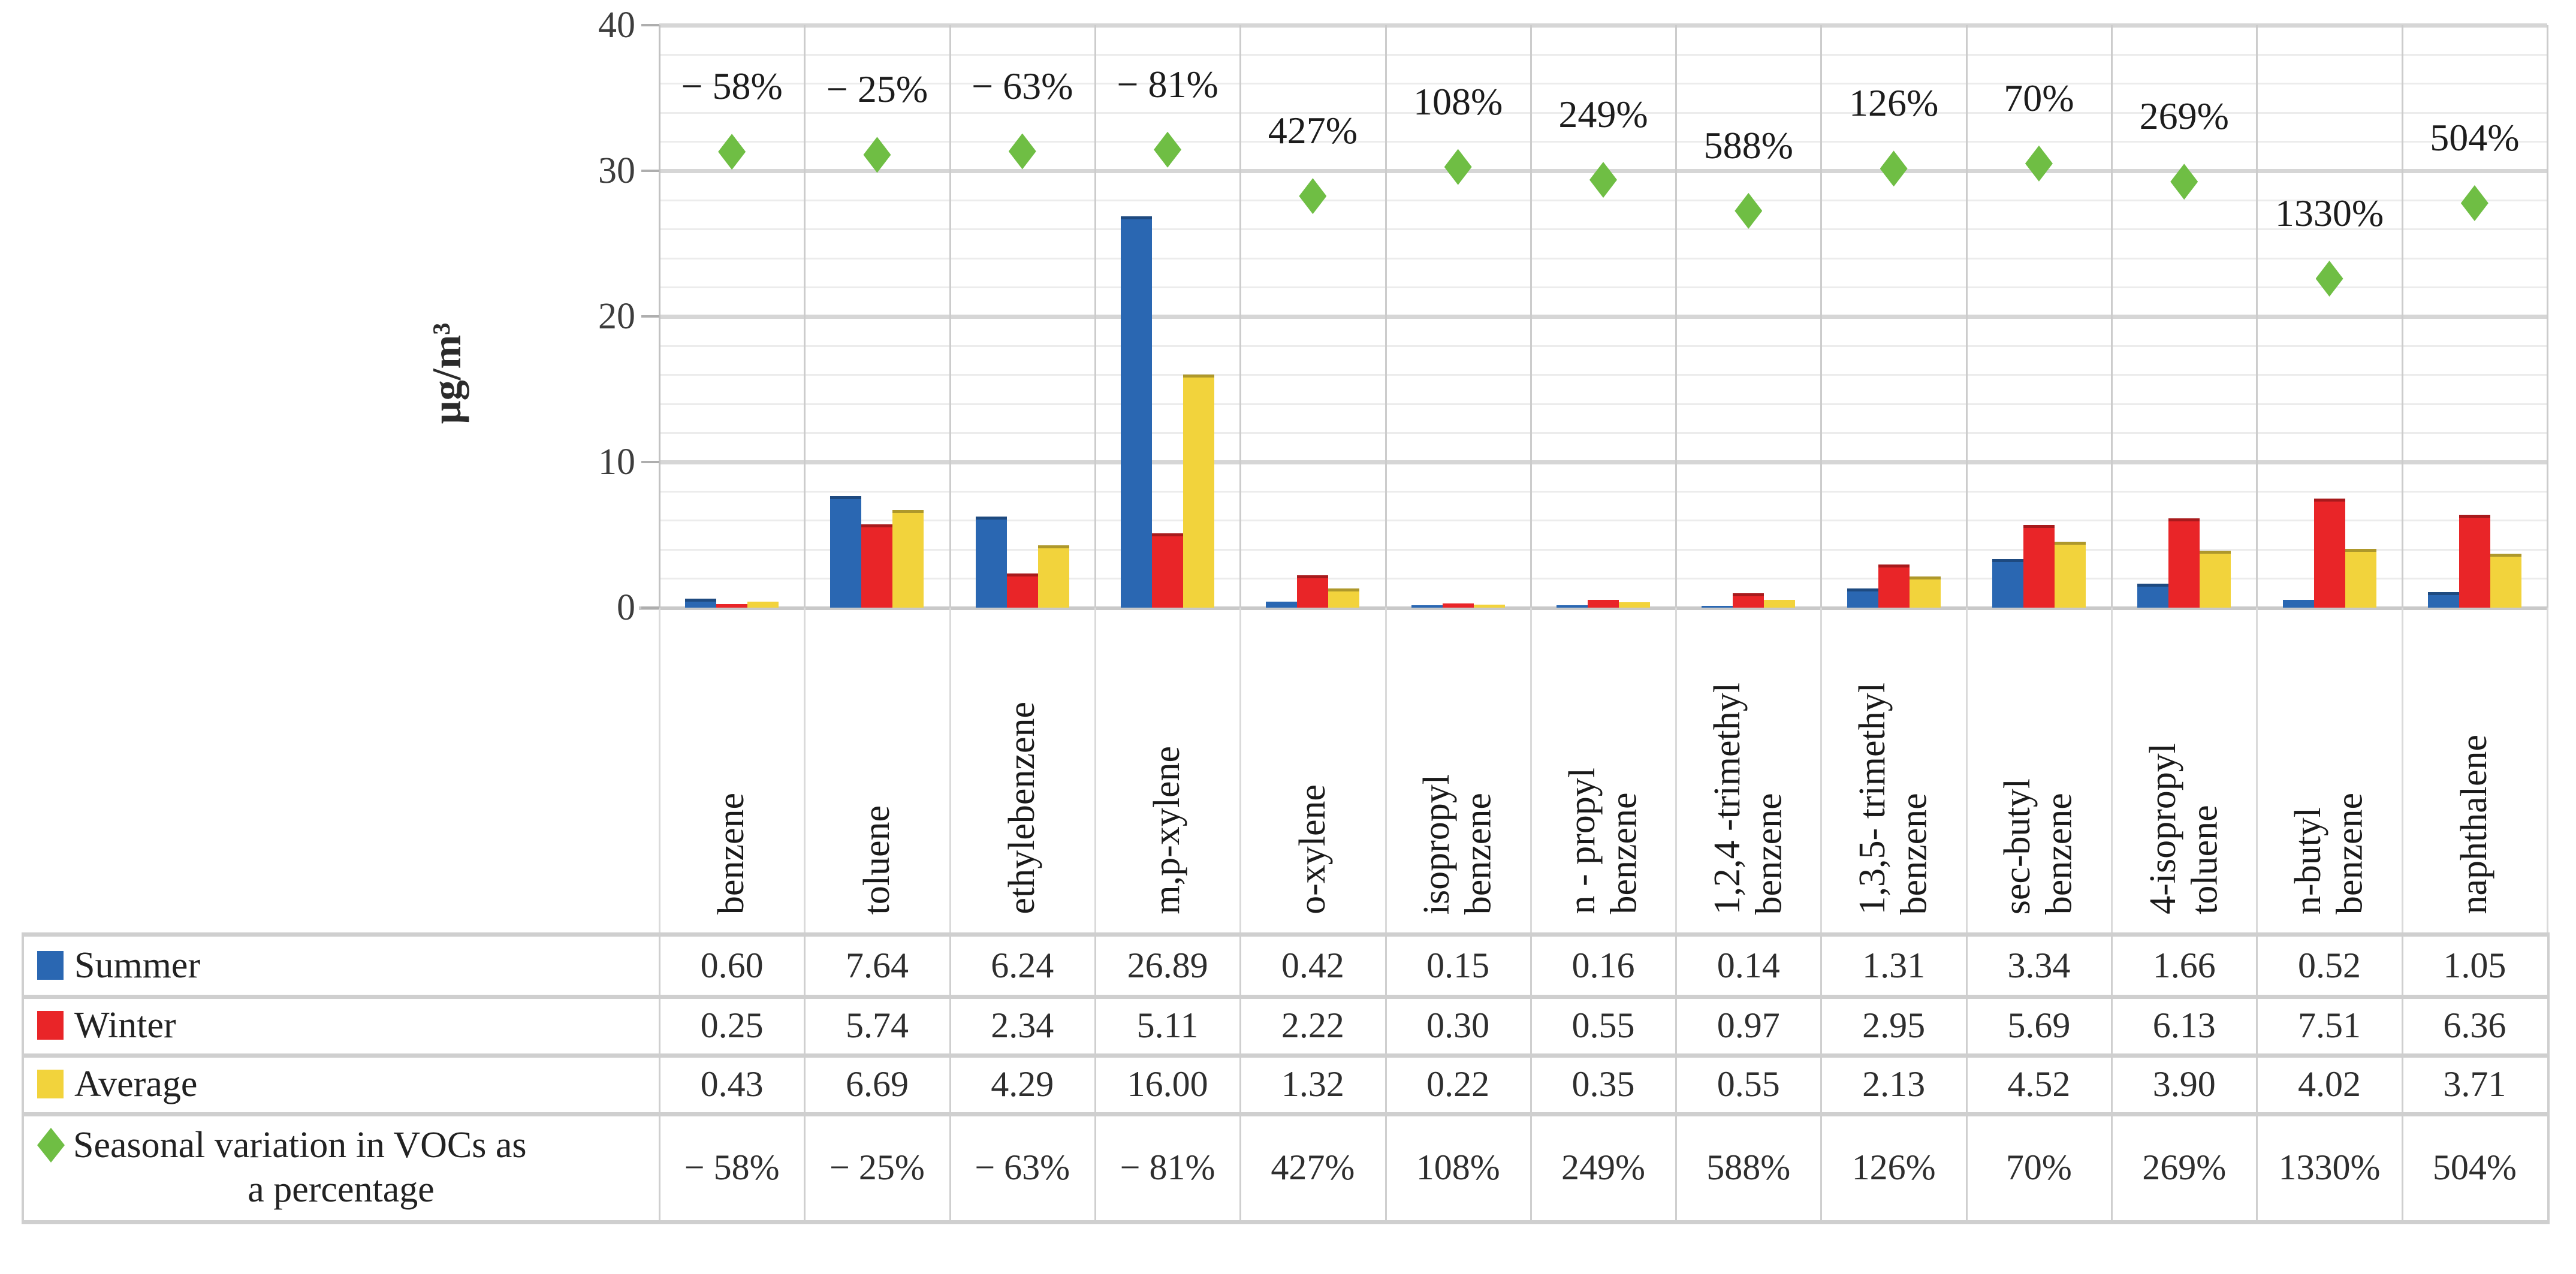  Describe the element at coordinates (51, 1145) in the screenshot. I see `legend-diamond-icon` at that location.